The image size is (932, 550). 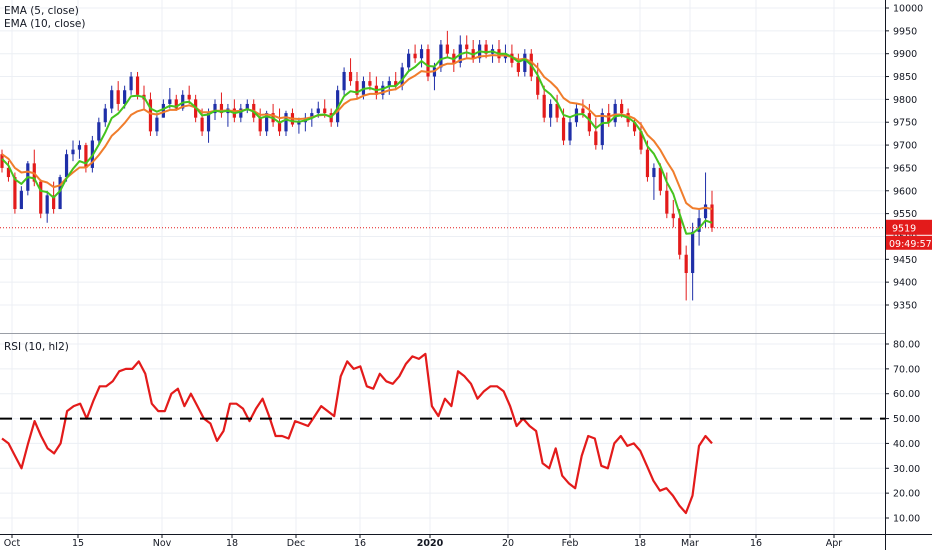 What do you see at coordinates (905, 77) in the screenshot?
I see `price-tick-label: 9850` at bounding box center [905, 77].